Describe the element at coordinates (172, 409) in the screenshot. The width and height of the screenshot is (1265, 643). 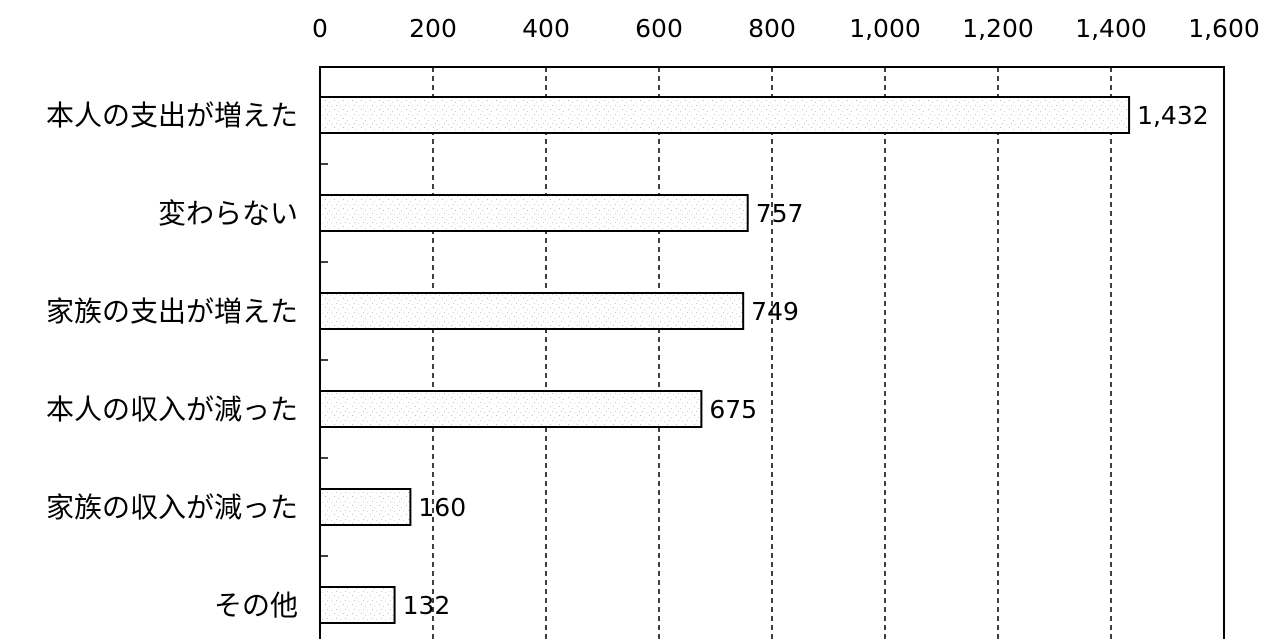
I see `category-label: 本人の収入が減った` at that location.